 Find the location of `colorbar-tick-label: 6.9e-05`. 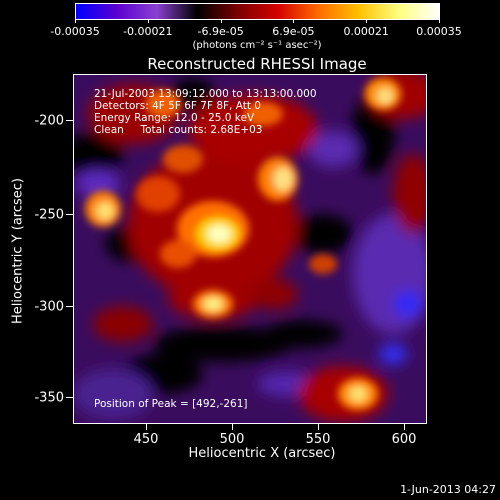

colorbar-tick-label: 6.9e-05 is located at coordinates (293, 31).